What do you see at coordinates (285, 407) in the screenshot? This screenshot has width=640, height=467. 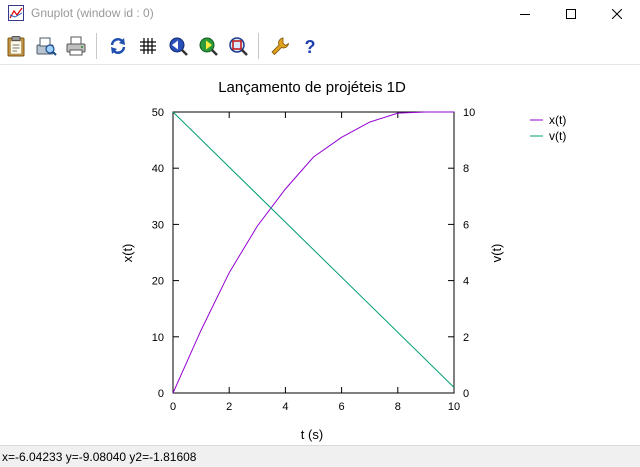 I see `x-tick-label: 4` at bounding box center [285, 407].